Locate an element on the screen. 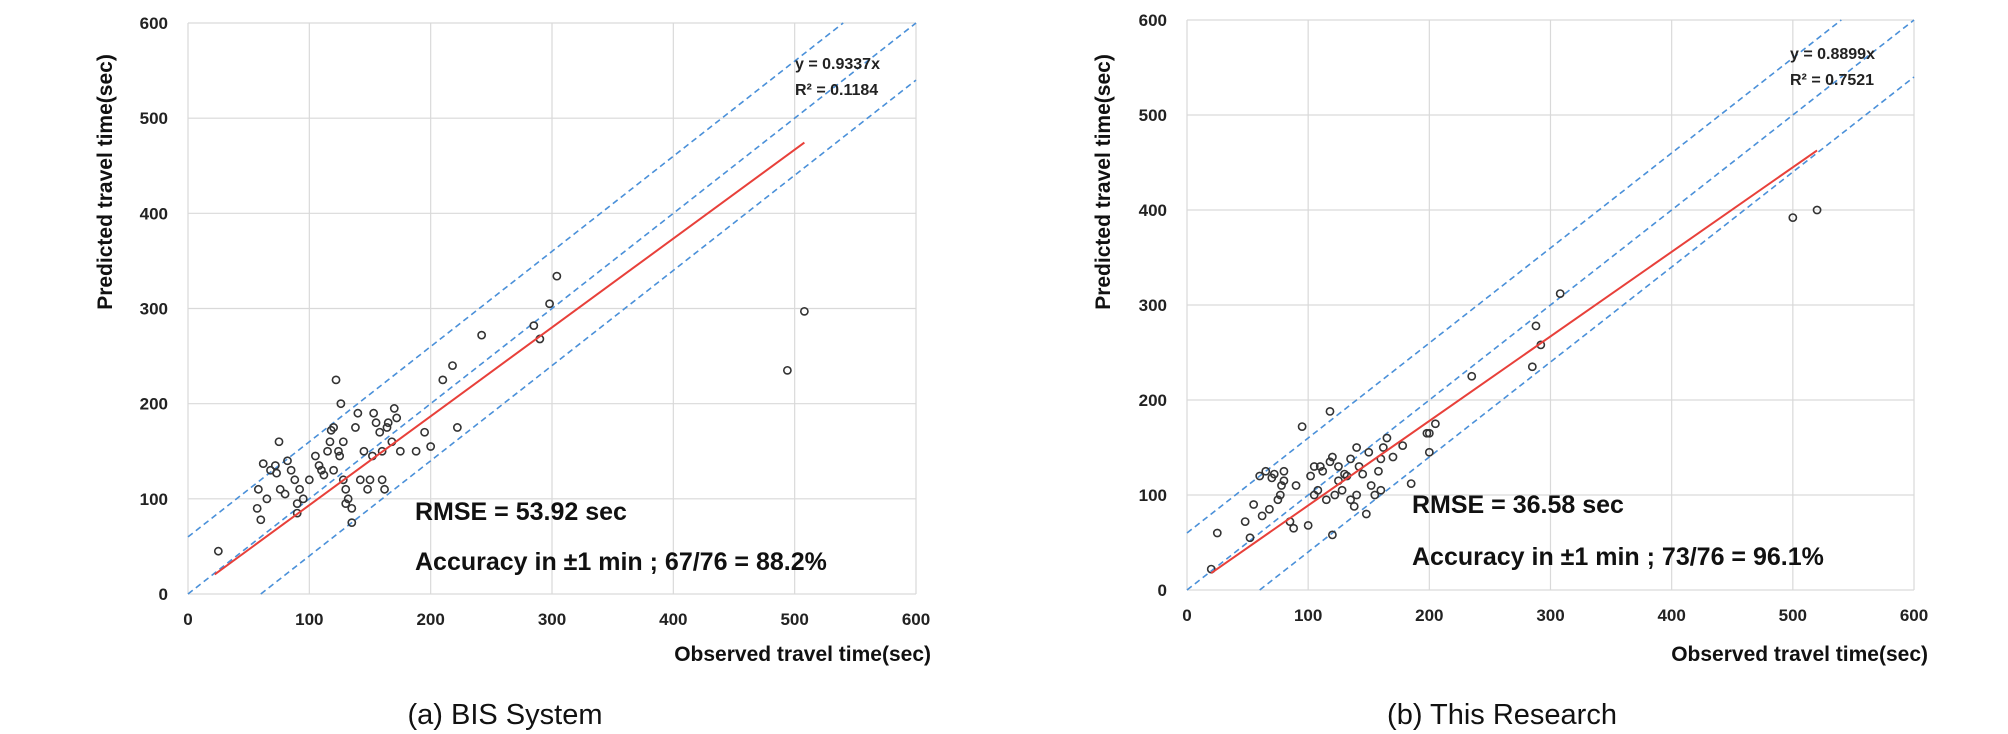  chart-b-y-tick-label: 200 is located at coordinates (1153, 400).